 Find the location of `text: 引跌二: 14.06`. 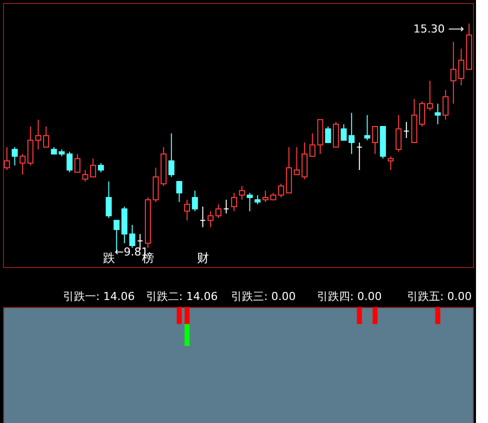

text: 引跌二: 14.06 is located at coordinates (182, 296).